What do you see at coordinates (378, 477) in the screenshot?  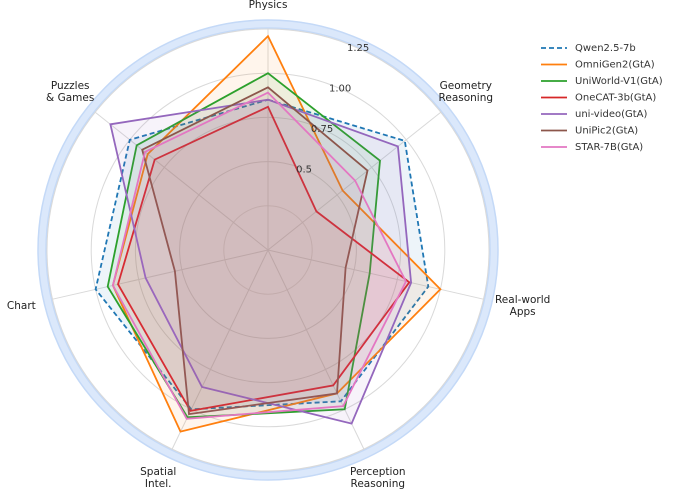 I see `category-label: Perception Reasoning` at bounding box center [378, 477].